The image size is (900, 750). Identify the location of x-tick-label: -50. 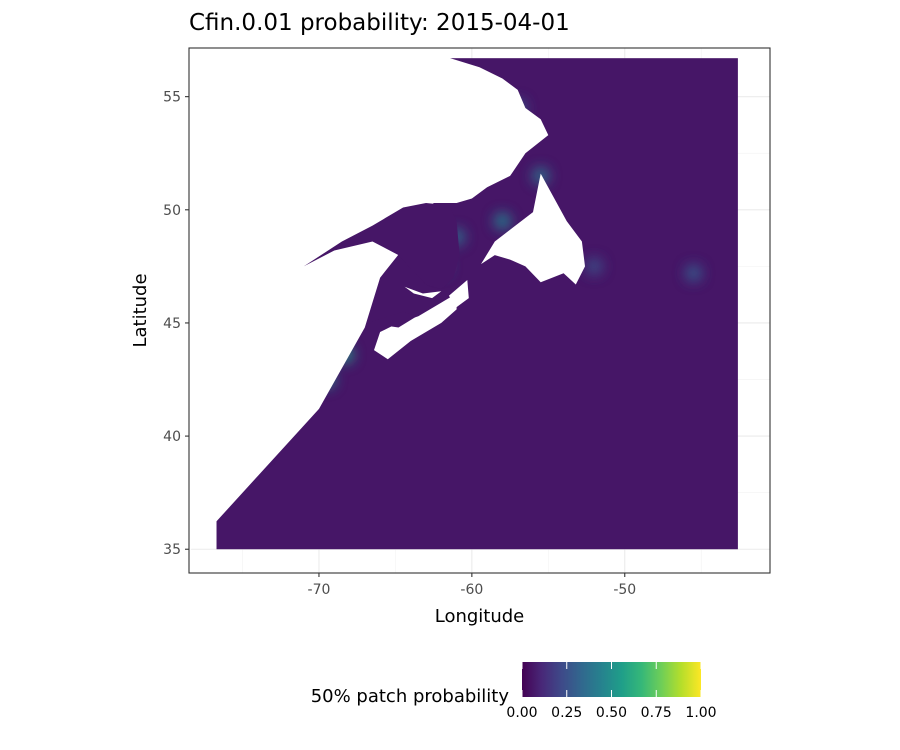
(624, 590).